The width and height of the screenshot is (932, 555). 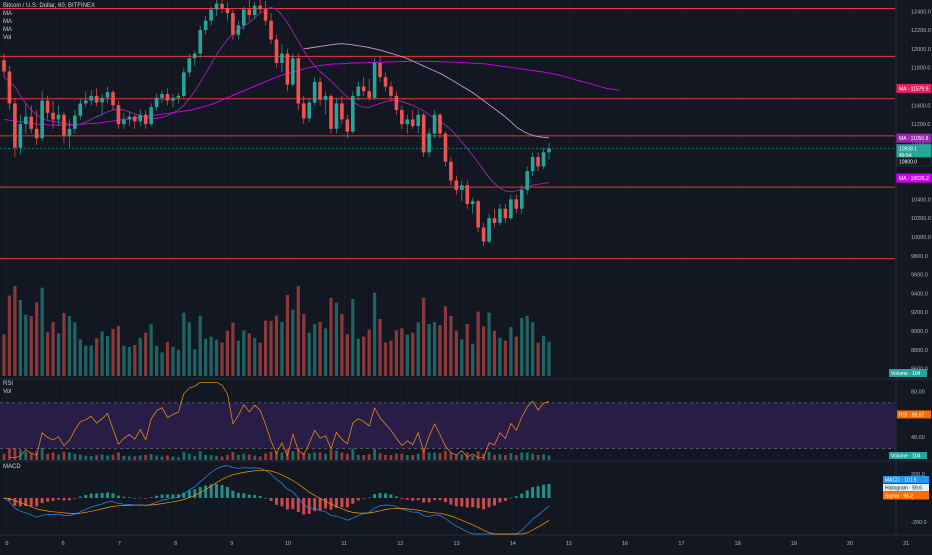 I want to click on signal-line, so click(x=276, y=502).